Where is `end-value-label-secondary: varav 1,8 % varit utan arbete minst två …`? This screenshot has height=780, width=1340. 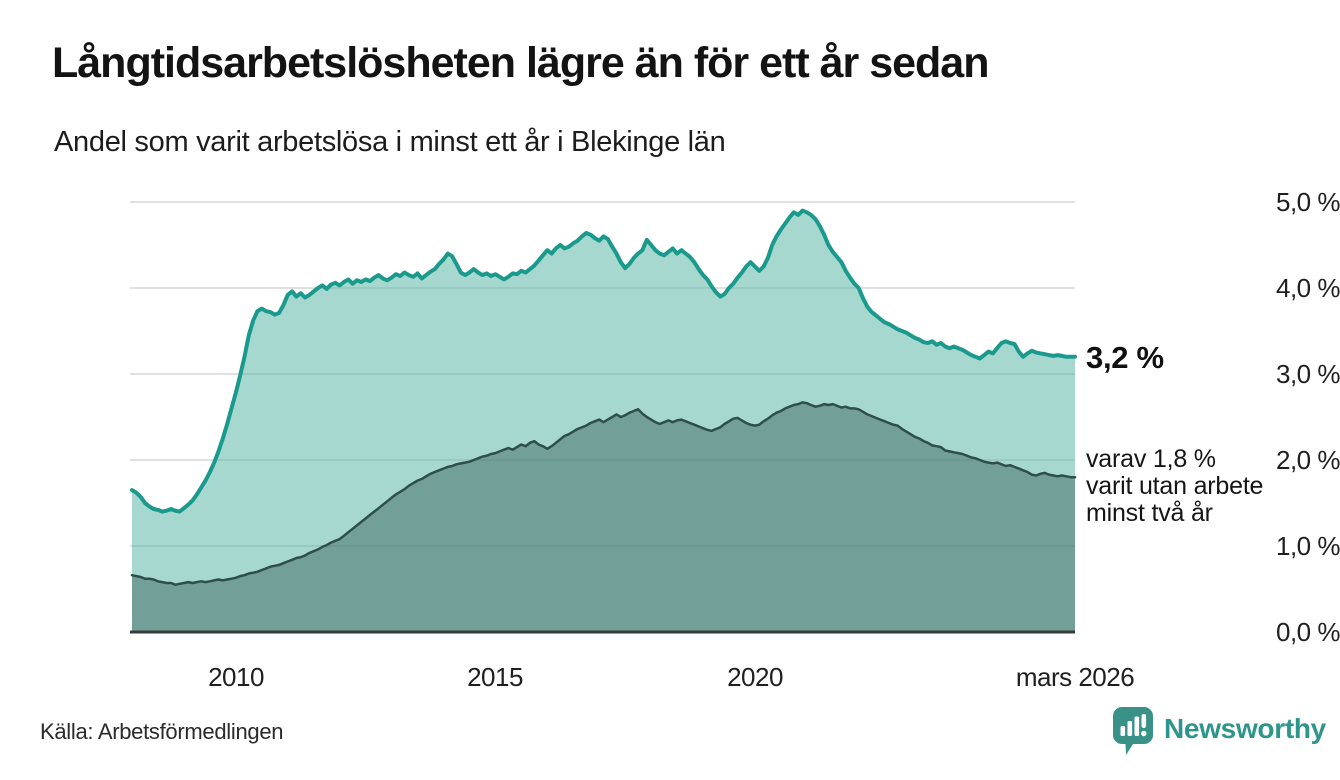
end-value-label-secondary: varav 1,8 % varit utan arbete minst två … is located at coordinates (1174, 486).